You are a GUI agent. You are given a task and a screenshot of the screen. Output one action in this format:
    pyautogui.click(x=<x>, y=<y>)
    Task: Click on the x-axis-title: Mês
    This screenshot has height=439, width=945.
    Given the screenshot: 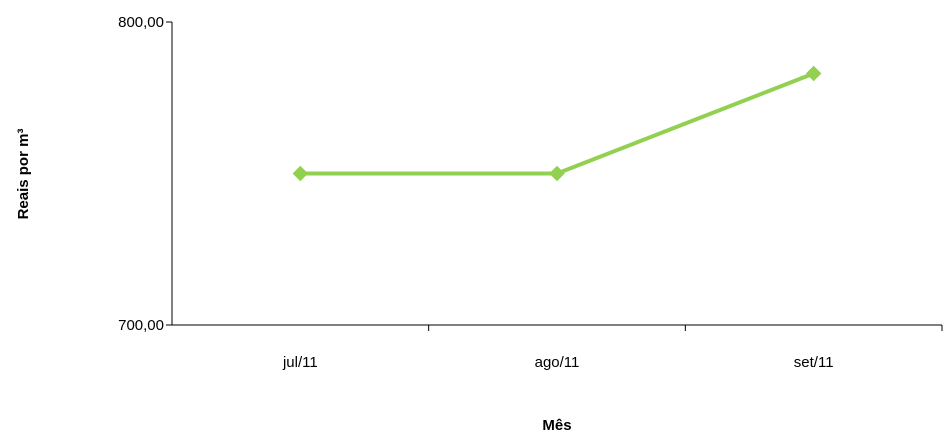 What is the action you would take?
    pyautogui.click(x=556, y=425)
    